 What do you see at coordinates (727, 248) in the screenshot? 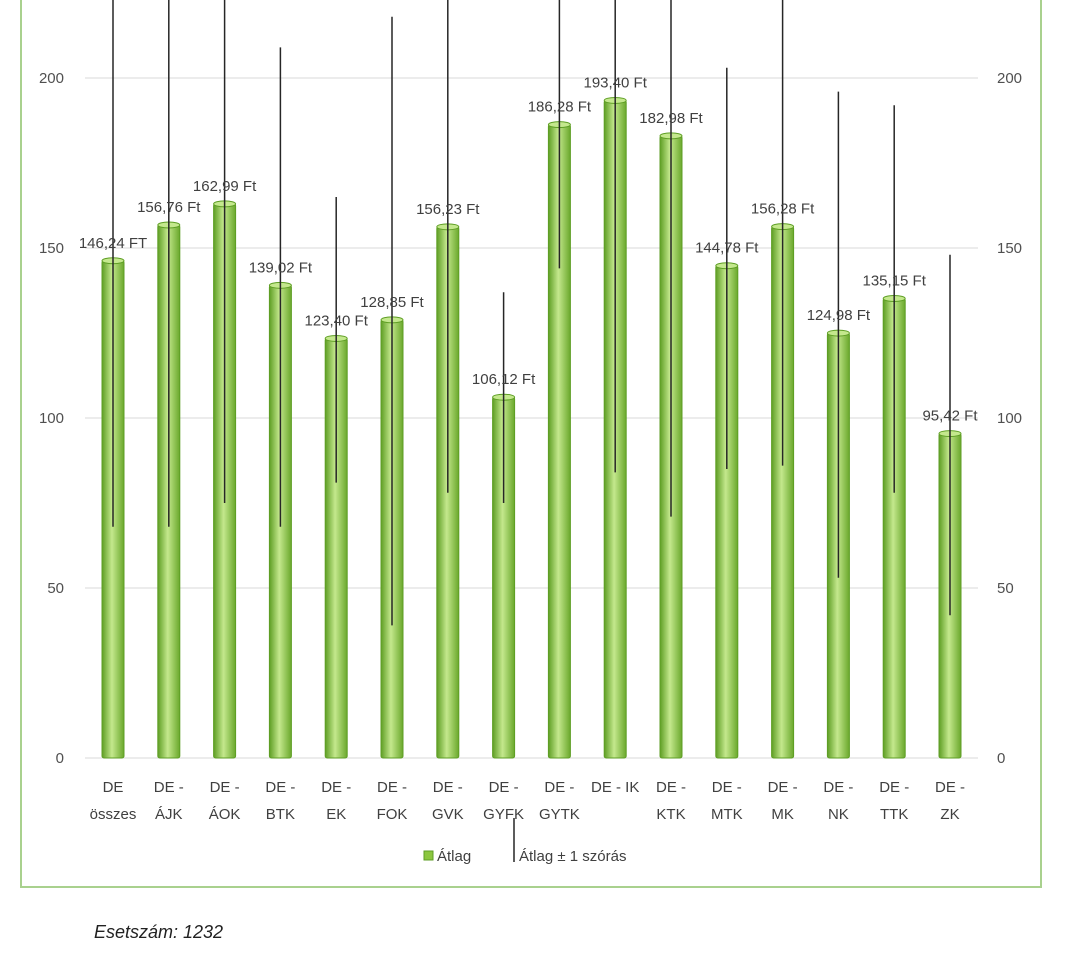
I see `data-label: 144,78 Ft` at bounding box center [727, 248].